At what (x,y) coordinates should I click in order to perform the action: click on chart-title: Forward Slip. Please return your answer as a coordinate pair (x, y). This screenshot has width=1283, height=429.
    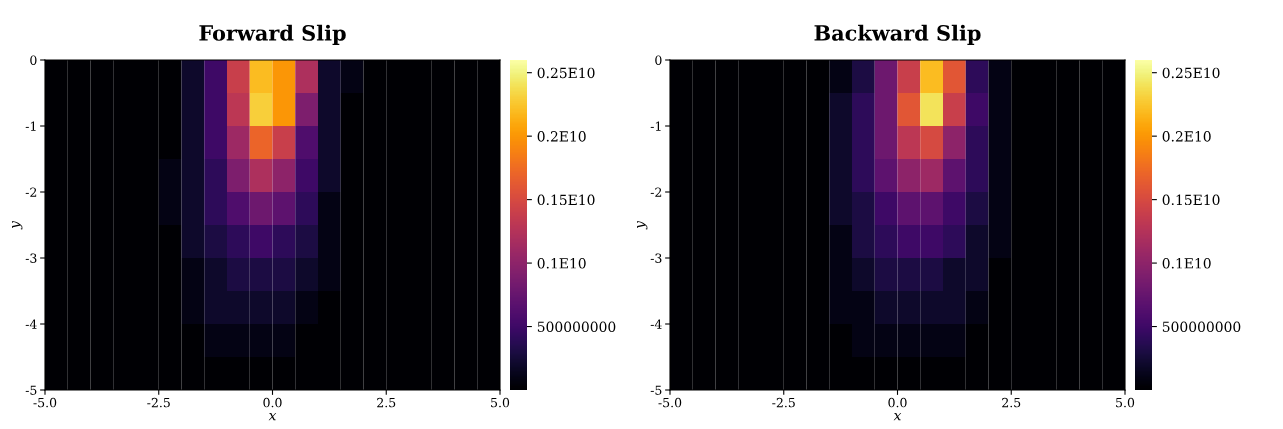
    Looking at the image, I should click on (272, 34).